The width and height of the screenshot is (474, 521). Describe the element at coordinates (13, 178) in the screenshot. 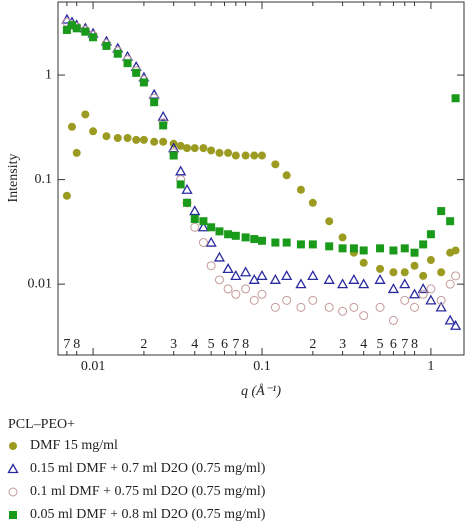

I see `y-axis-label: Intensity` at that location.